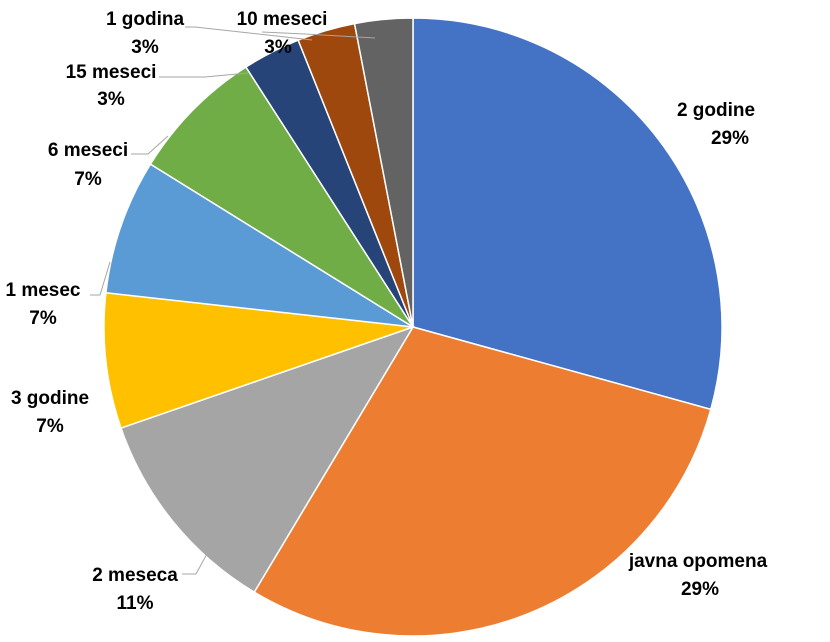 The width and height of the screenshot is (830, 642). Describe the element at coordinates (282, 19) in the screenshot. I see `slice-label-10-meseci: 10 meseci` at that location.